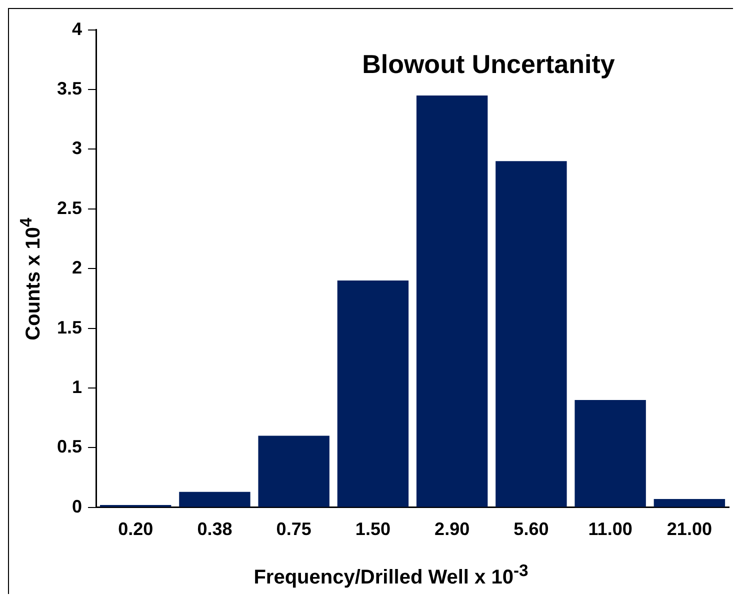 This screenshot has height=602, width=741. Describe the element at coordinates (136, 529) in the screenshot. I see `x-tick-label: 0.20` at that location.